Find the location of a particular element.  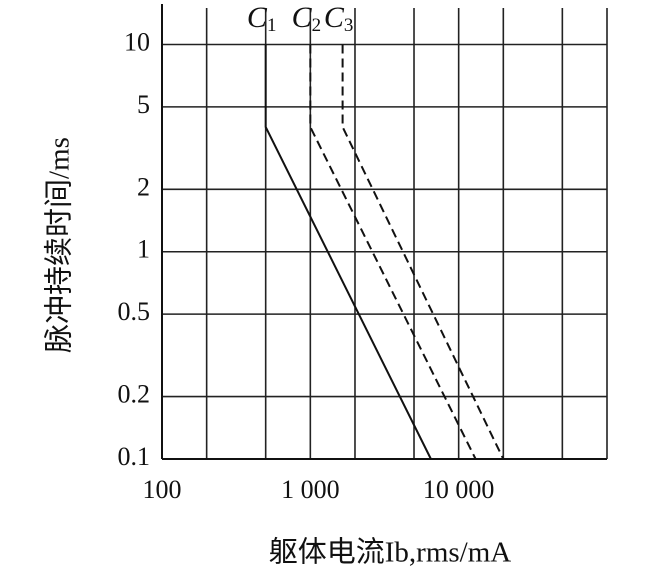

x-tick-label: 100 is located at coordinates (162, 489).